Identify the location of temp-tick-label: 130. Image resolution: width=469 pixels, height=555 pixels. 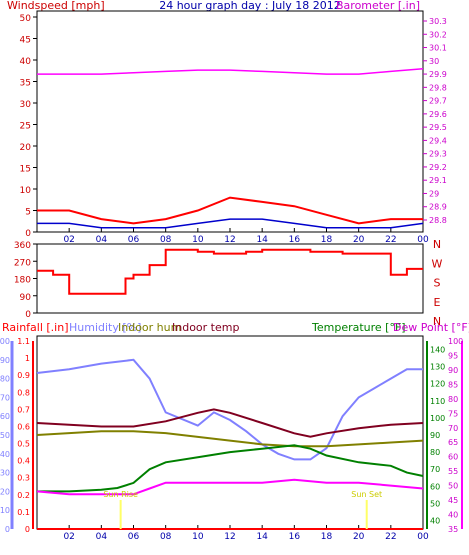
(437, 367).